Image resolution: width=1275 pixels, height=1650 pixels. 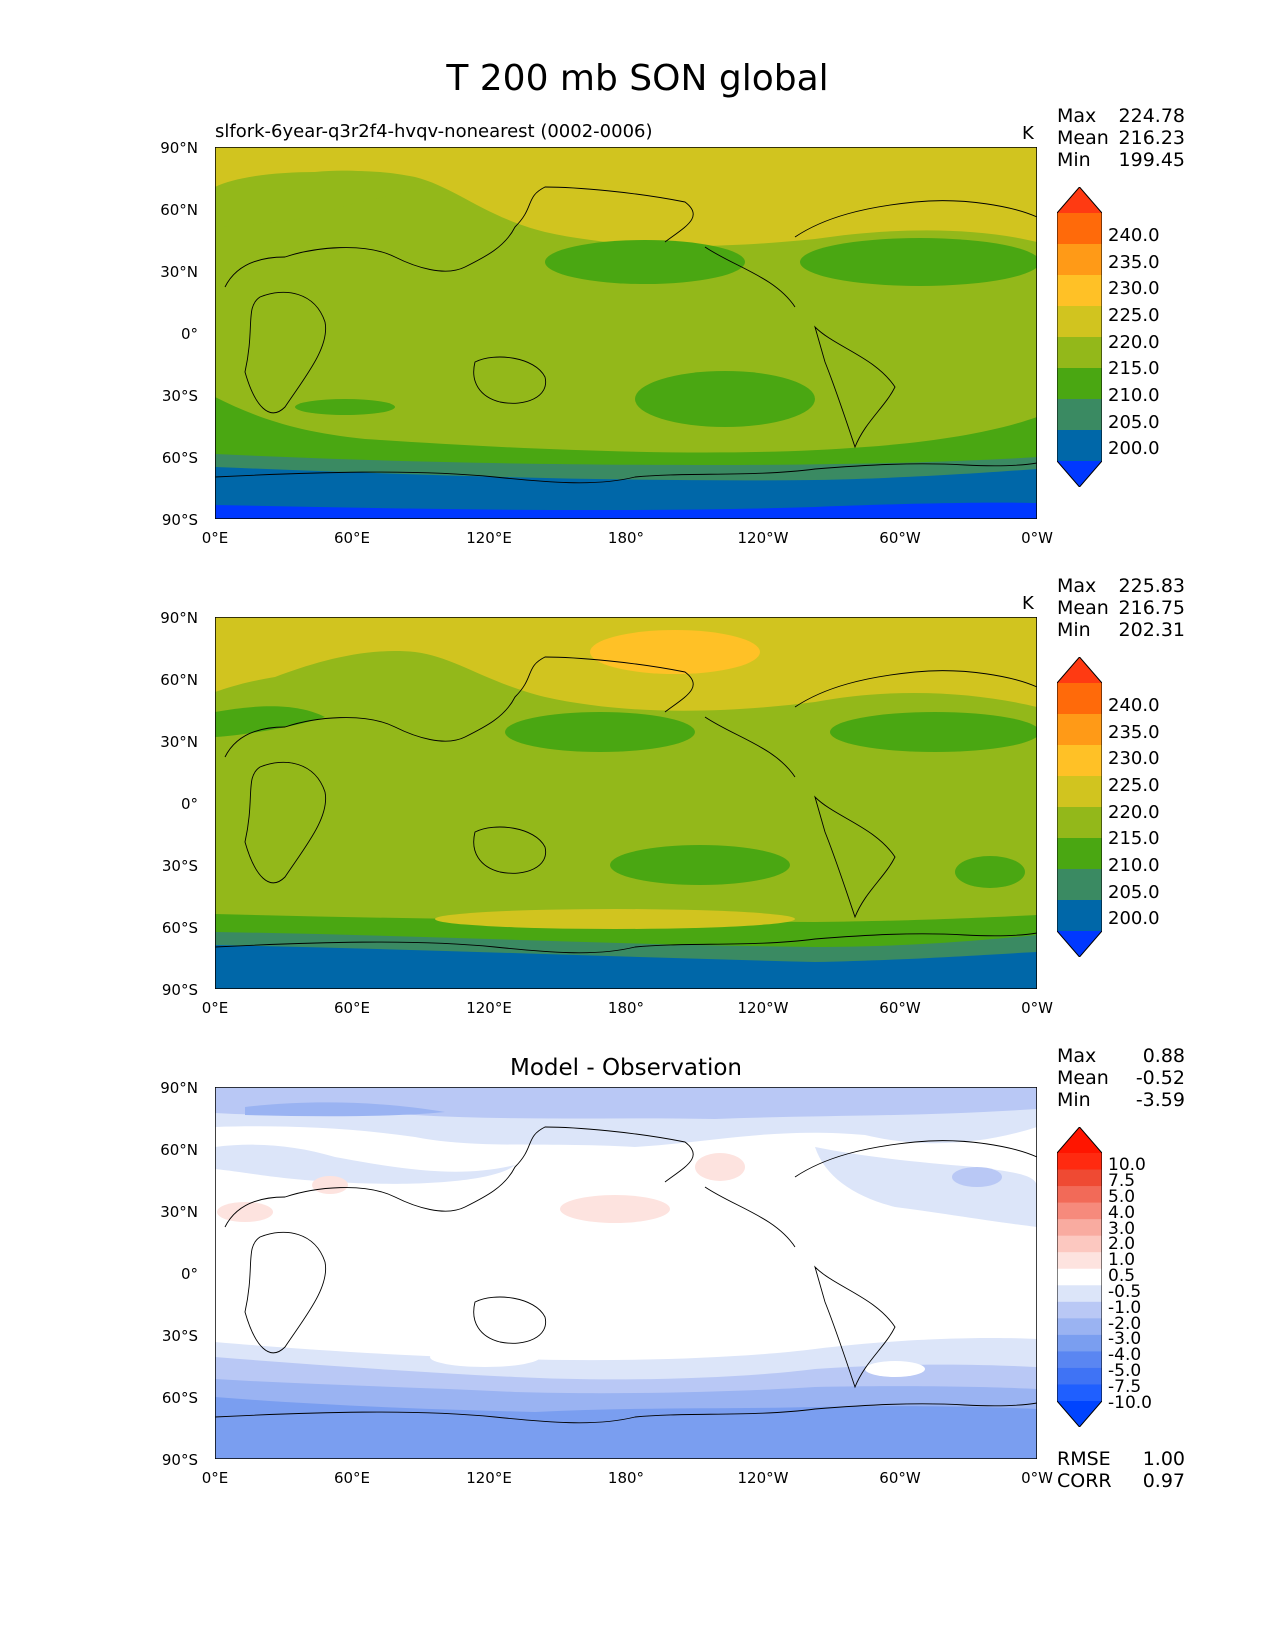 What do you see at coordinates (1079, 474) in the screenshot?
I see `colorbar-extend-min` at bounding box center [1079, 474].